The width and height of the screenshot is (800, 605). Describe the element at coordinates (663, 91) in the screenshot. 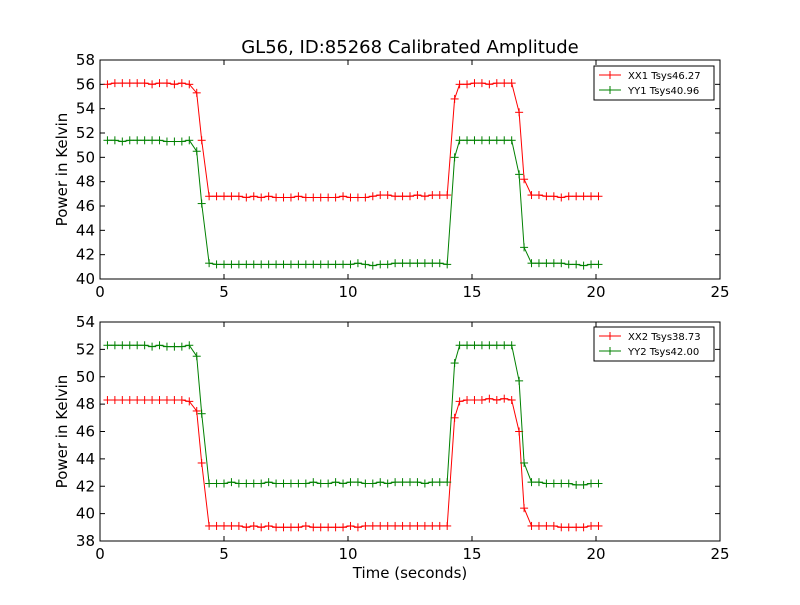

I see `legend-label: YY1 Tsys40.96` at that location.